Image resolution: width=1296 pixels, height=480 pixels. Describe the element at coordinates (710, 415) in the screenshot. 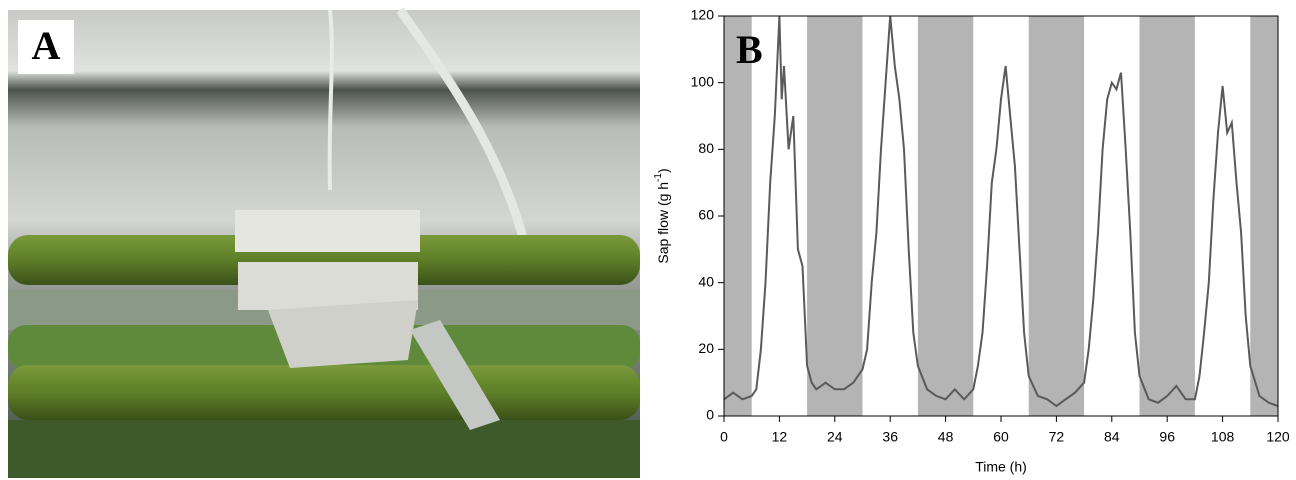

I see `y-tick-label: 0` at that location.